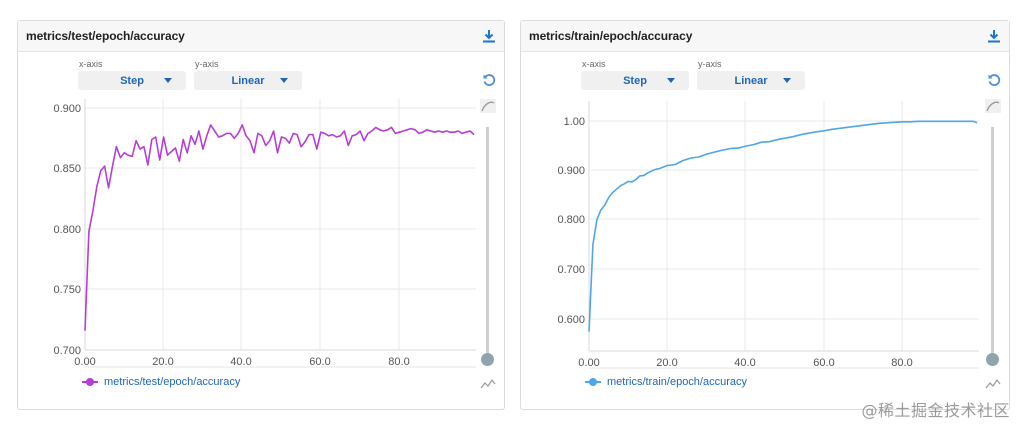  Describe the element at coordinates (105, 36) in the screenshot. I see `card-title: metrics/test/epoch/accuracy` at that location.